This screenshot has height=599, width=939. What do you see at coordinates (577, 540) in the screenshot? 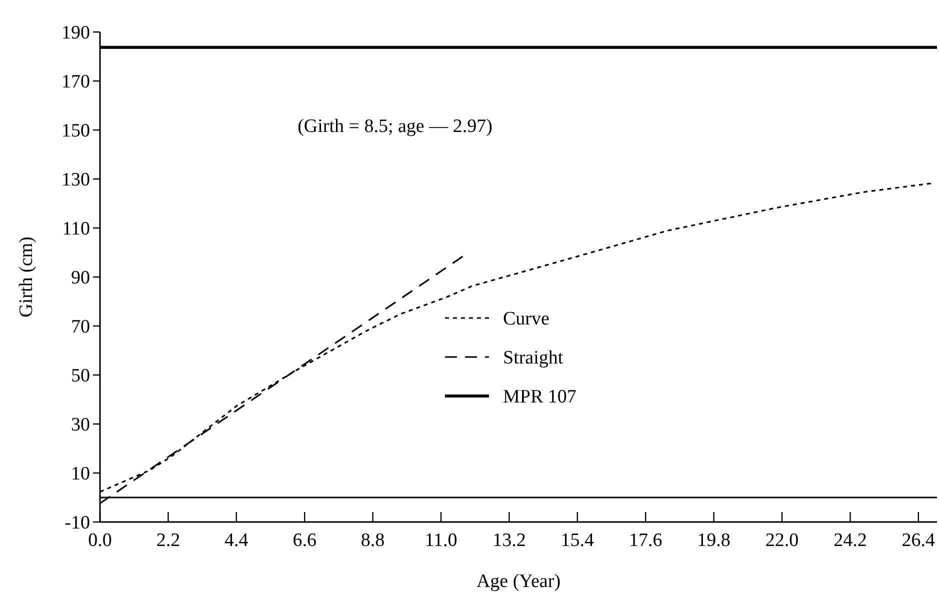
I see `x-tick-label: 15.4` at bounding box center [577, 540].